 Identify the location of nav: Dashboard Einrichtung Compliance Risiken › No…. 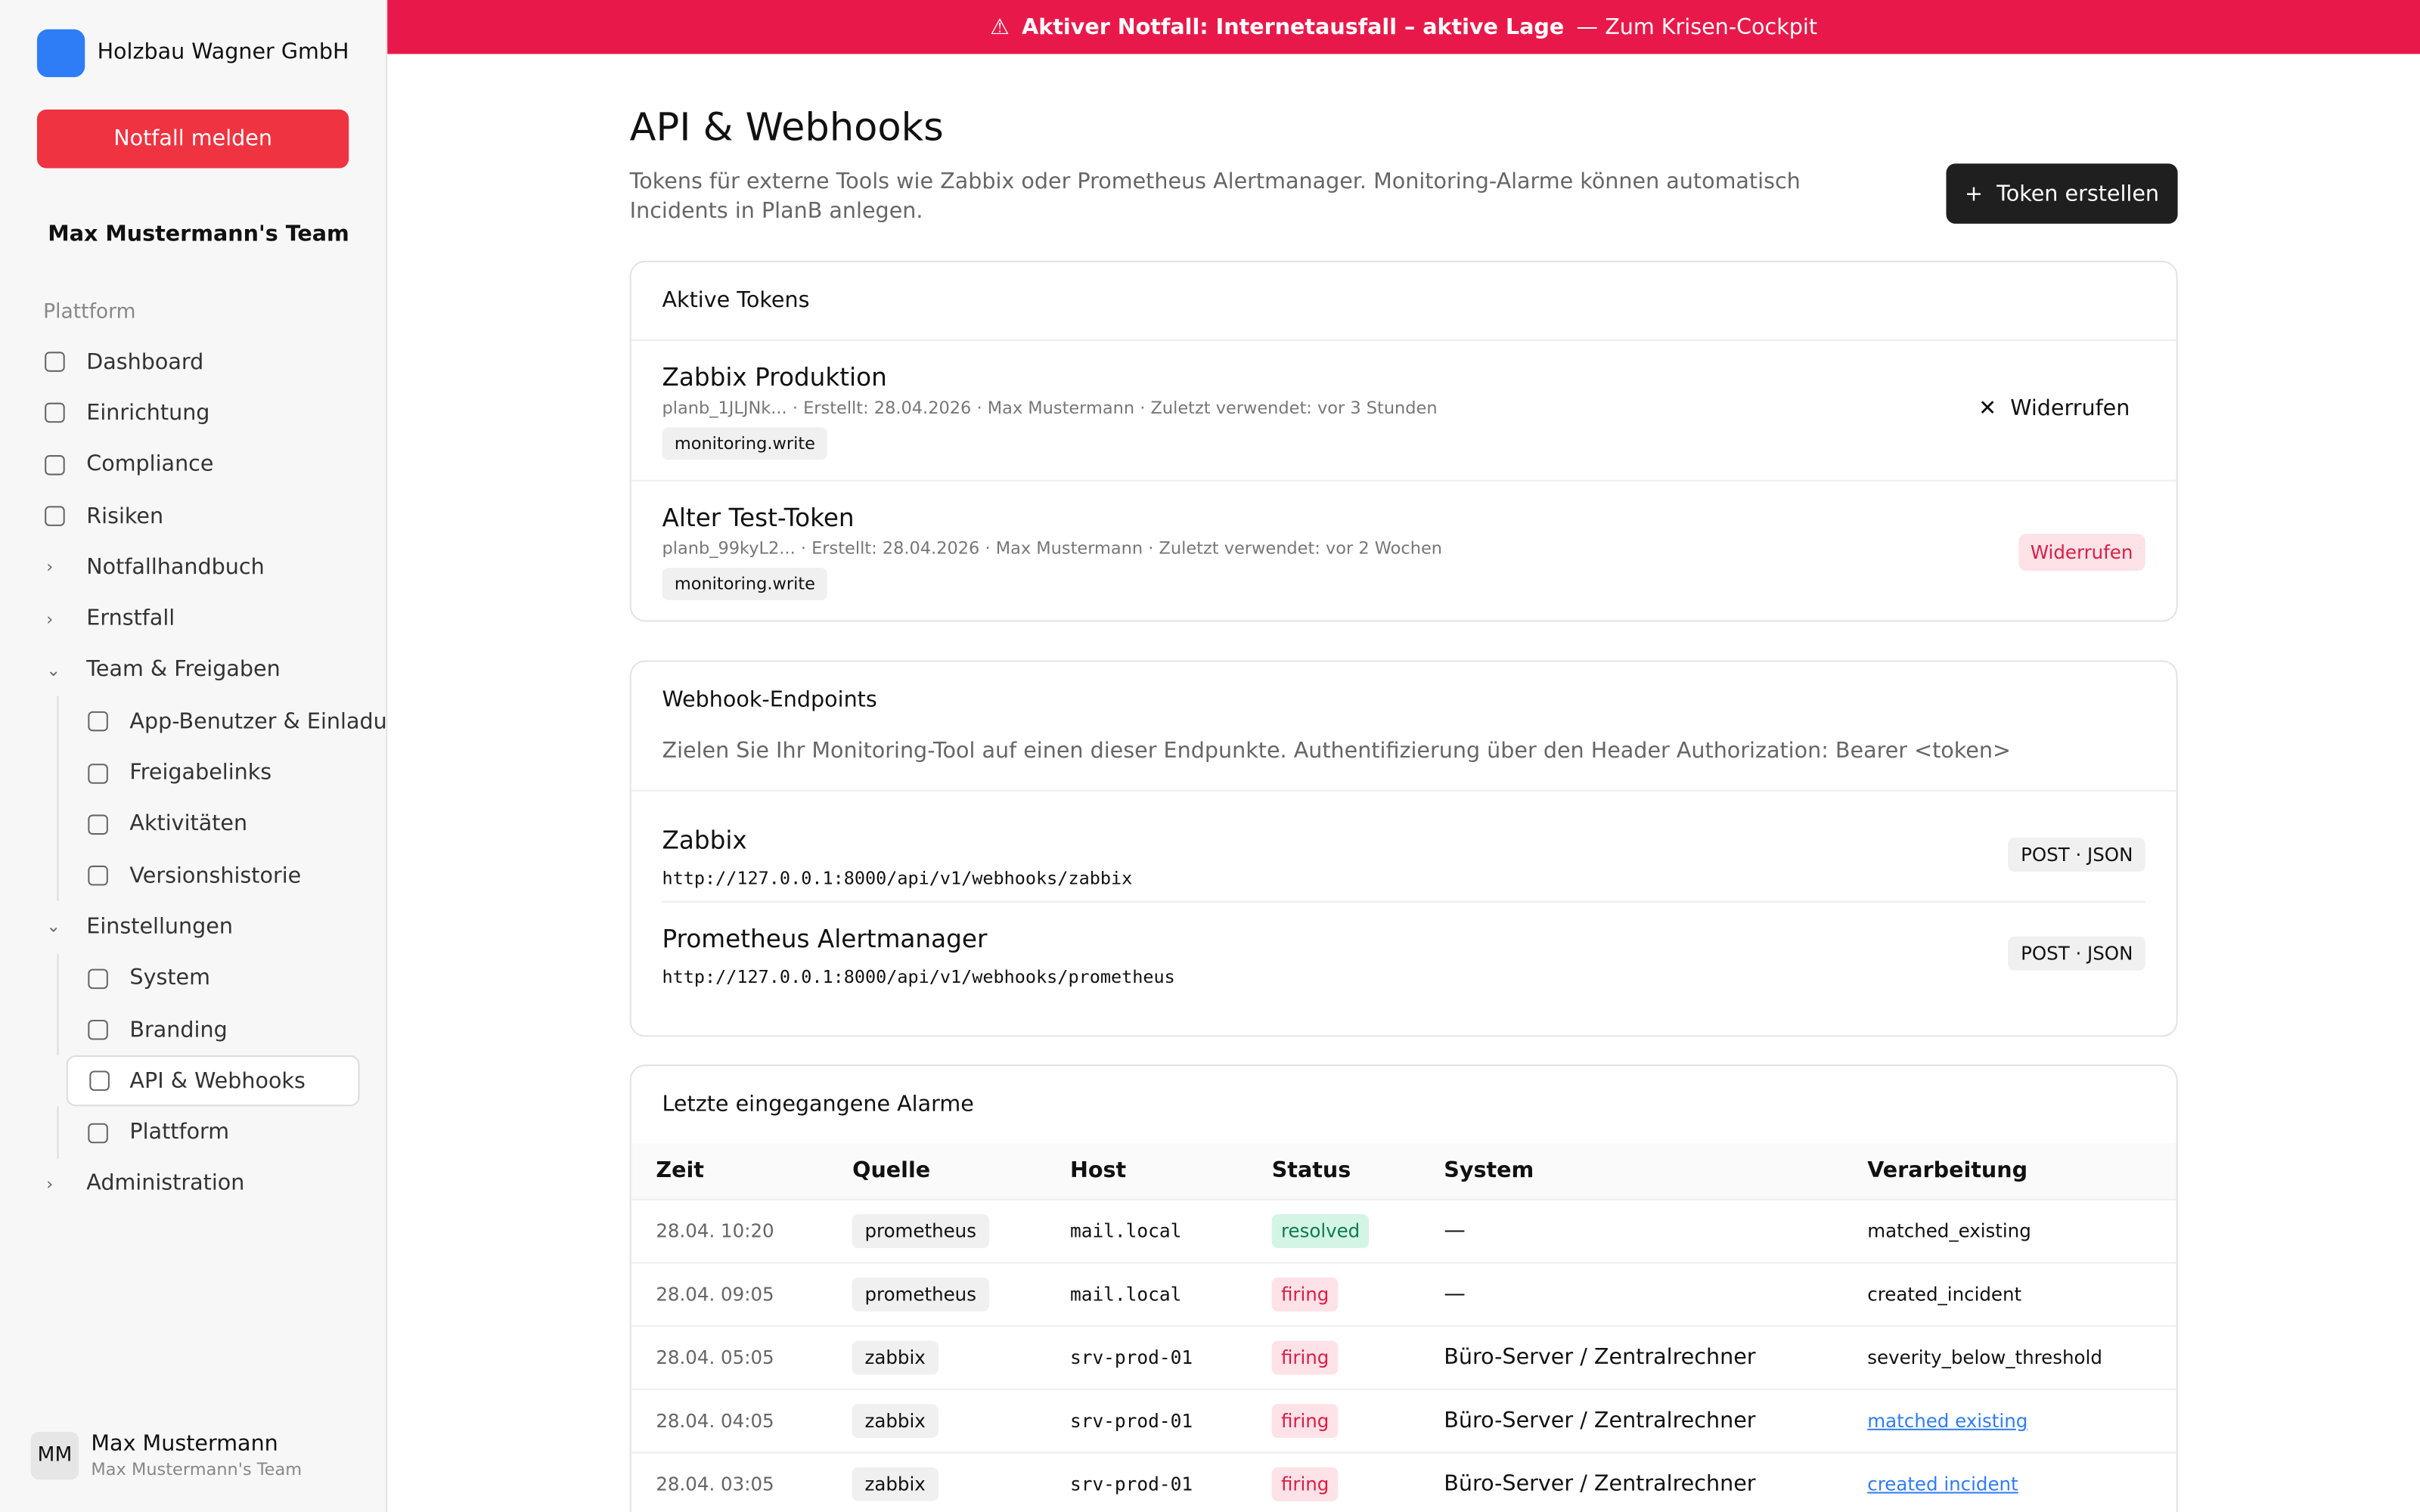
(193, 773).